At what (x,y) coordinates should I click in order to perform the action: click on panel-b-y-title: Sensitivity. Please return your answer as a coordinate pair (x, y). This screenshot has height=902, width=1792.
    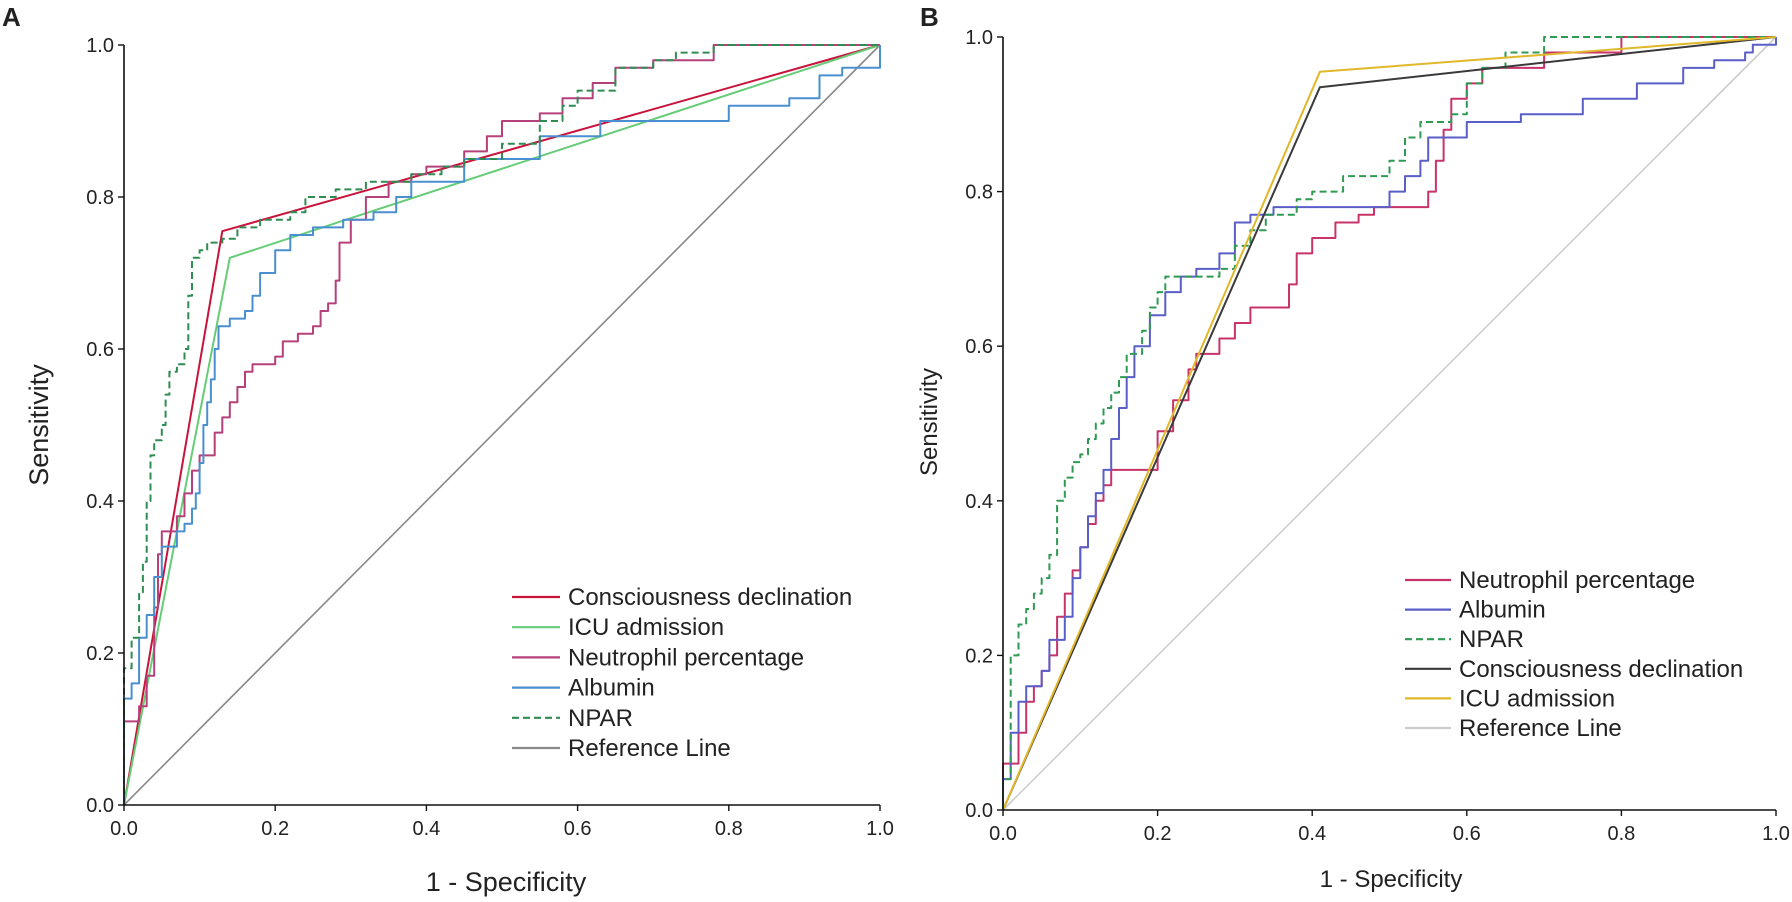
    Looking at the image, I should click on (929, 422).